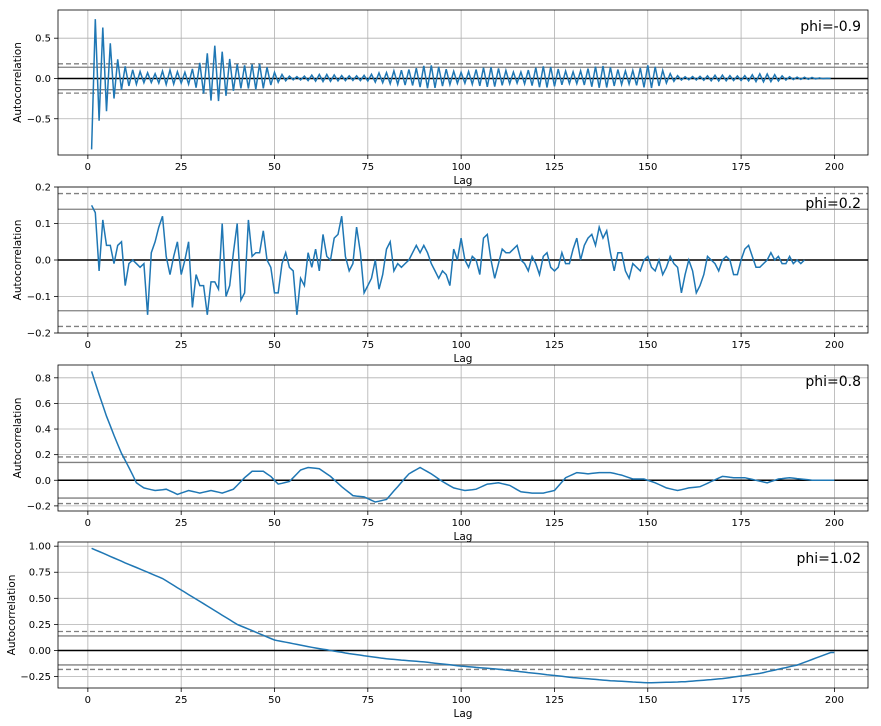  What do you see at coordinates (43, 430) in the screenshot?
I see `y-tick-label: 0.4` at bounding box center [43, 430].